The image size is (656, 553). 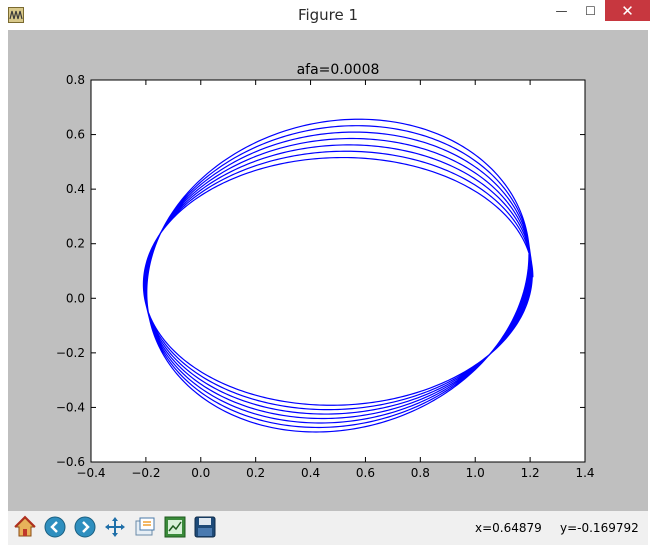 I want to click on window-border-bottom, so click(x=328, y=549).